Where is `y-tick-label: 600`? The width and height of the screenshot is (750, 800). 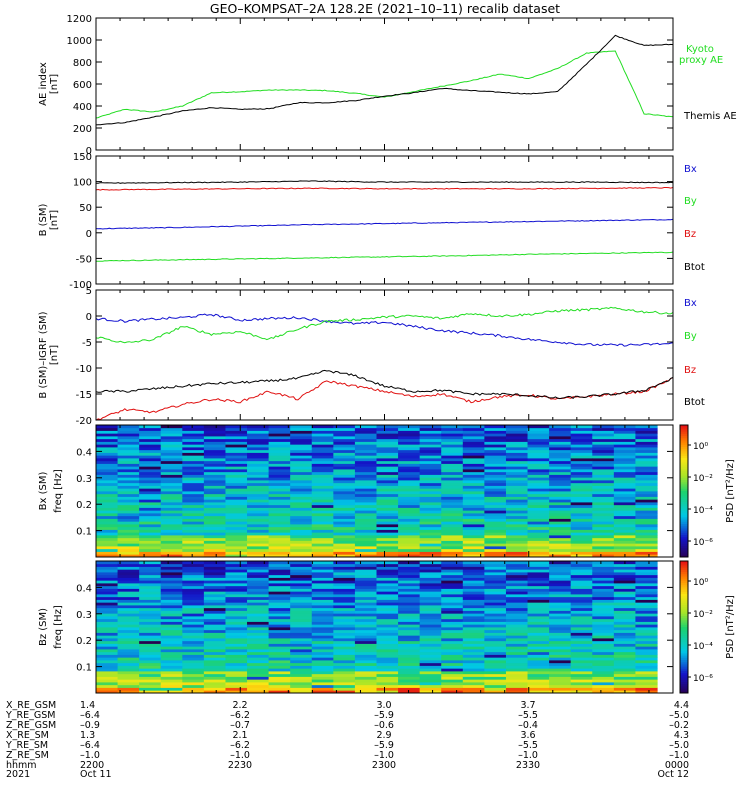 y-tick-label: 600 is located at coordinates (82, 85).